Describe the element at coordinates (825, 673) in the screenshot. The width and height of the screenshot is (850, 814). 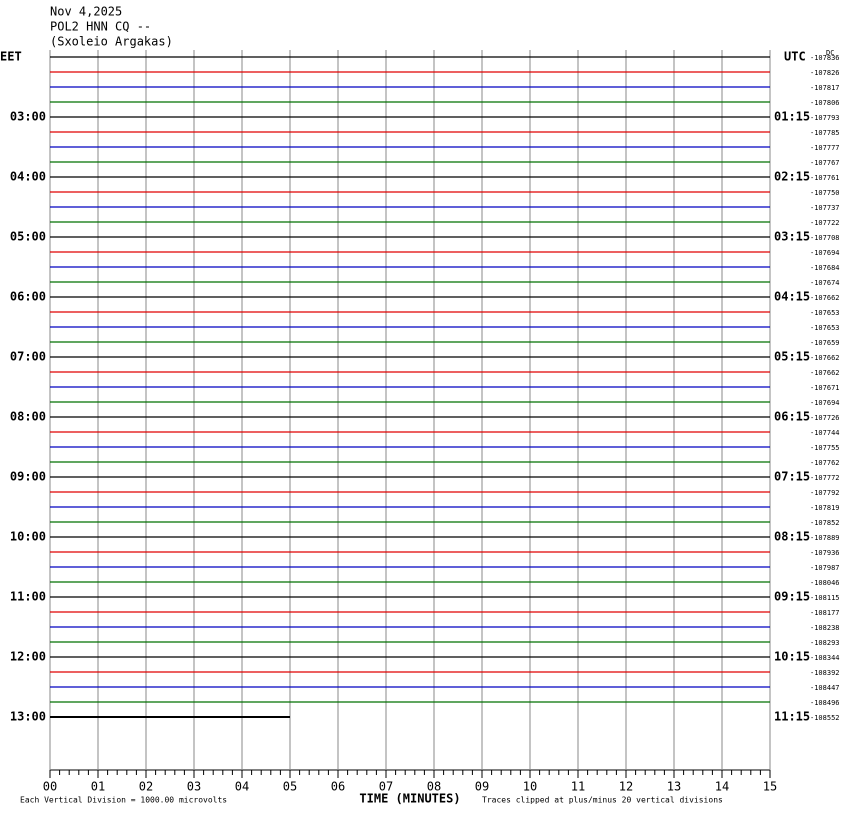
I see `trace-offset: -108392` at that location.